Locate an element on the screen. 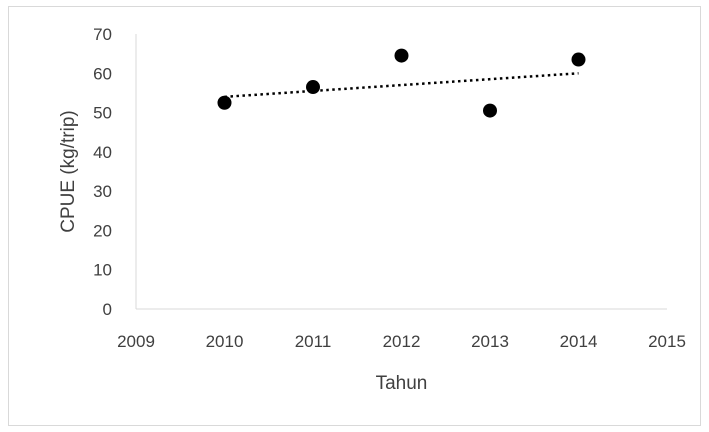 The width and height of the screenshot is (709, 432). points-layer is located at coordinates (401, 83).